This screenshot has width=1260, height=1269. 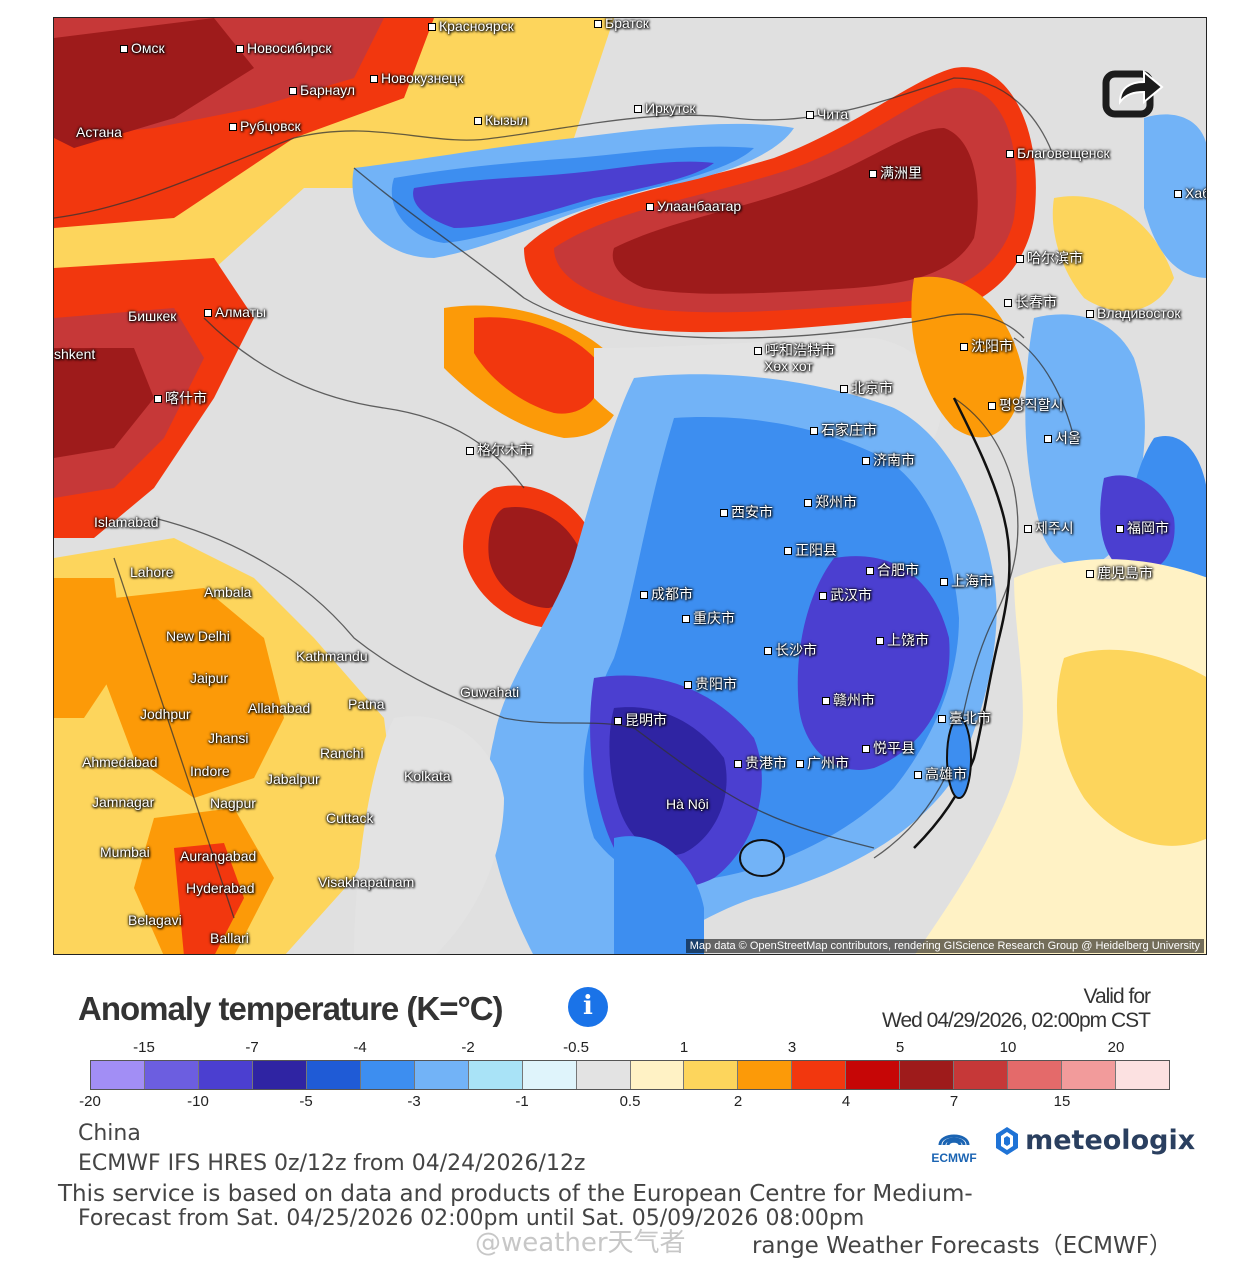 What do you see at coordinates (1016, 1020) in the screenshot?
I see `valid-time: Wed 04/29/2026, 02:00pm CST` at bounding box center [1016, 1020].